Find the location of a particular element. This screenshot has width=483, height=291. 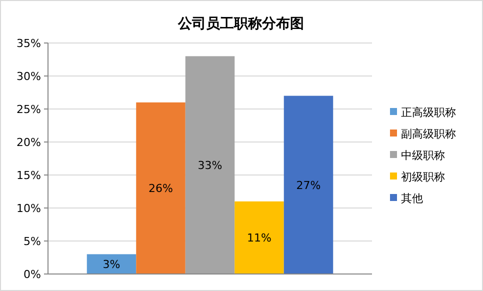

data-label: 33% is located at coordinates (210, 165).